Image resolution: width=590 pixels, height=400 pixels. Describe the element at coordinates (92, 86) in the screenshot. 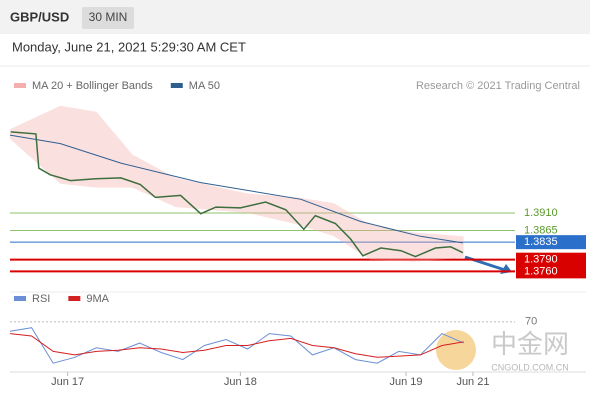

I see `legend-label: MA 20 + Bollinger Bands` at that location.